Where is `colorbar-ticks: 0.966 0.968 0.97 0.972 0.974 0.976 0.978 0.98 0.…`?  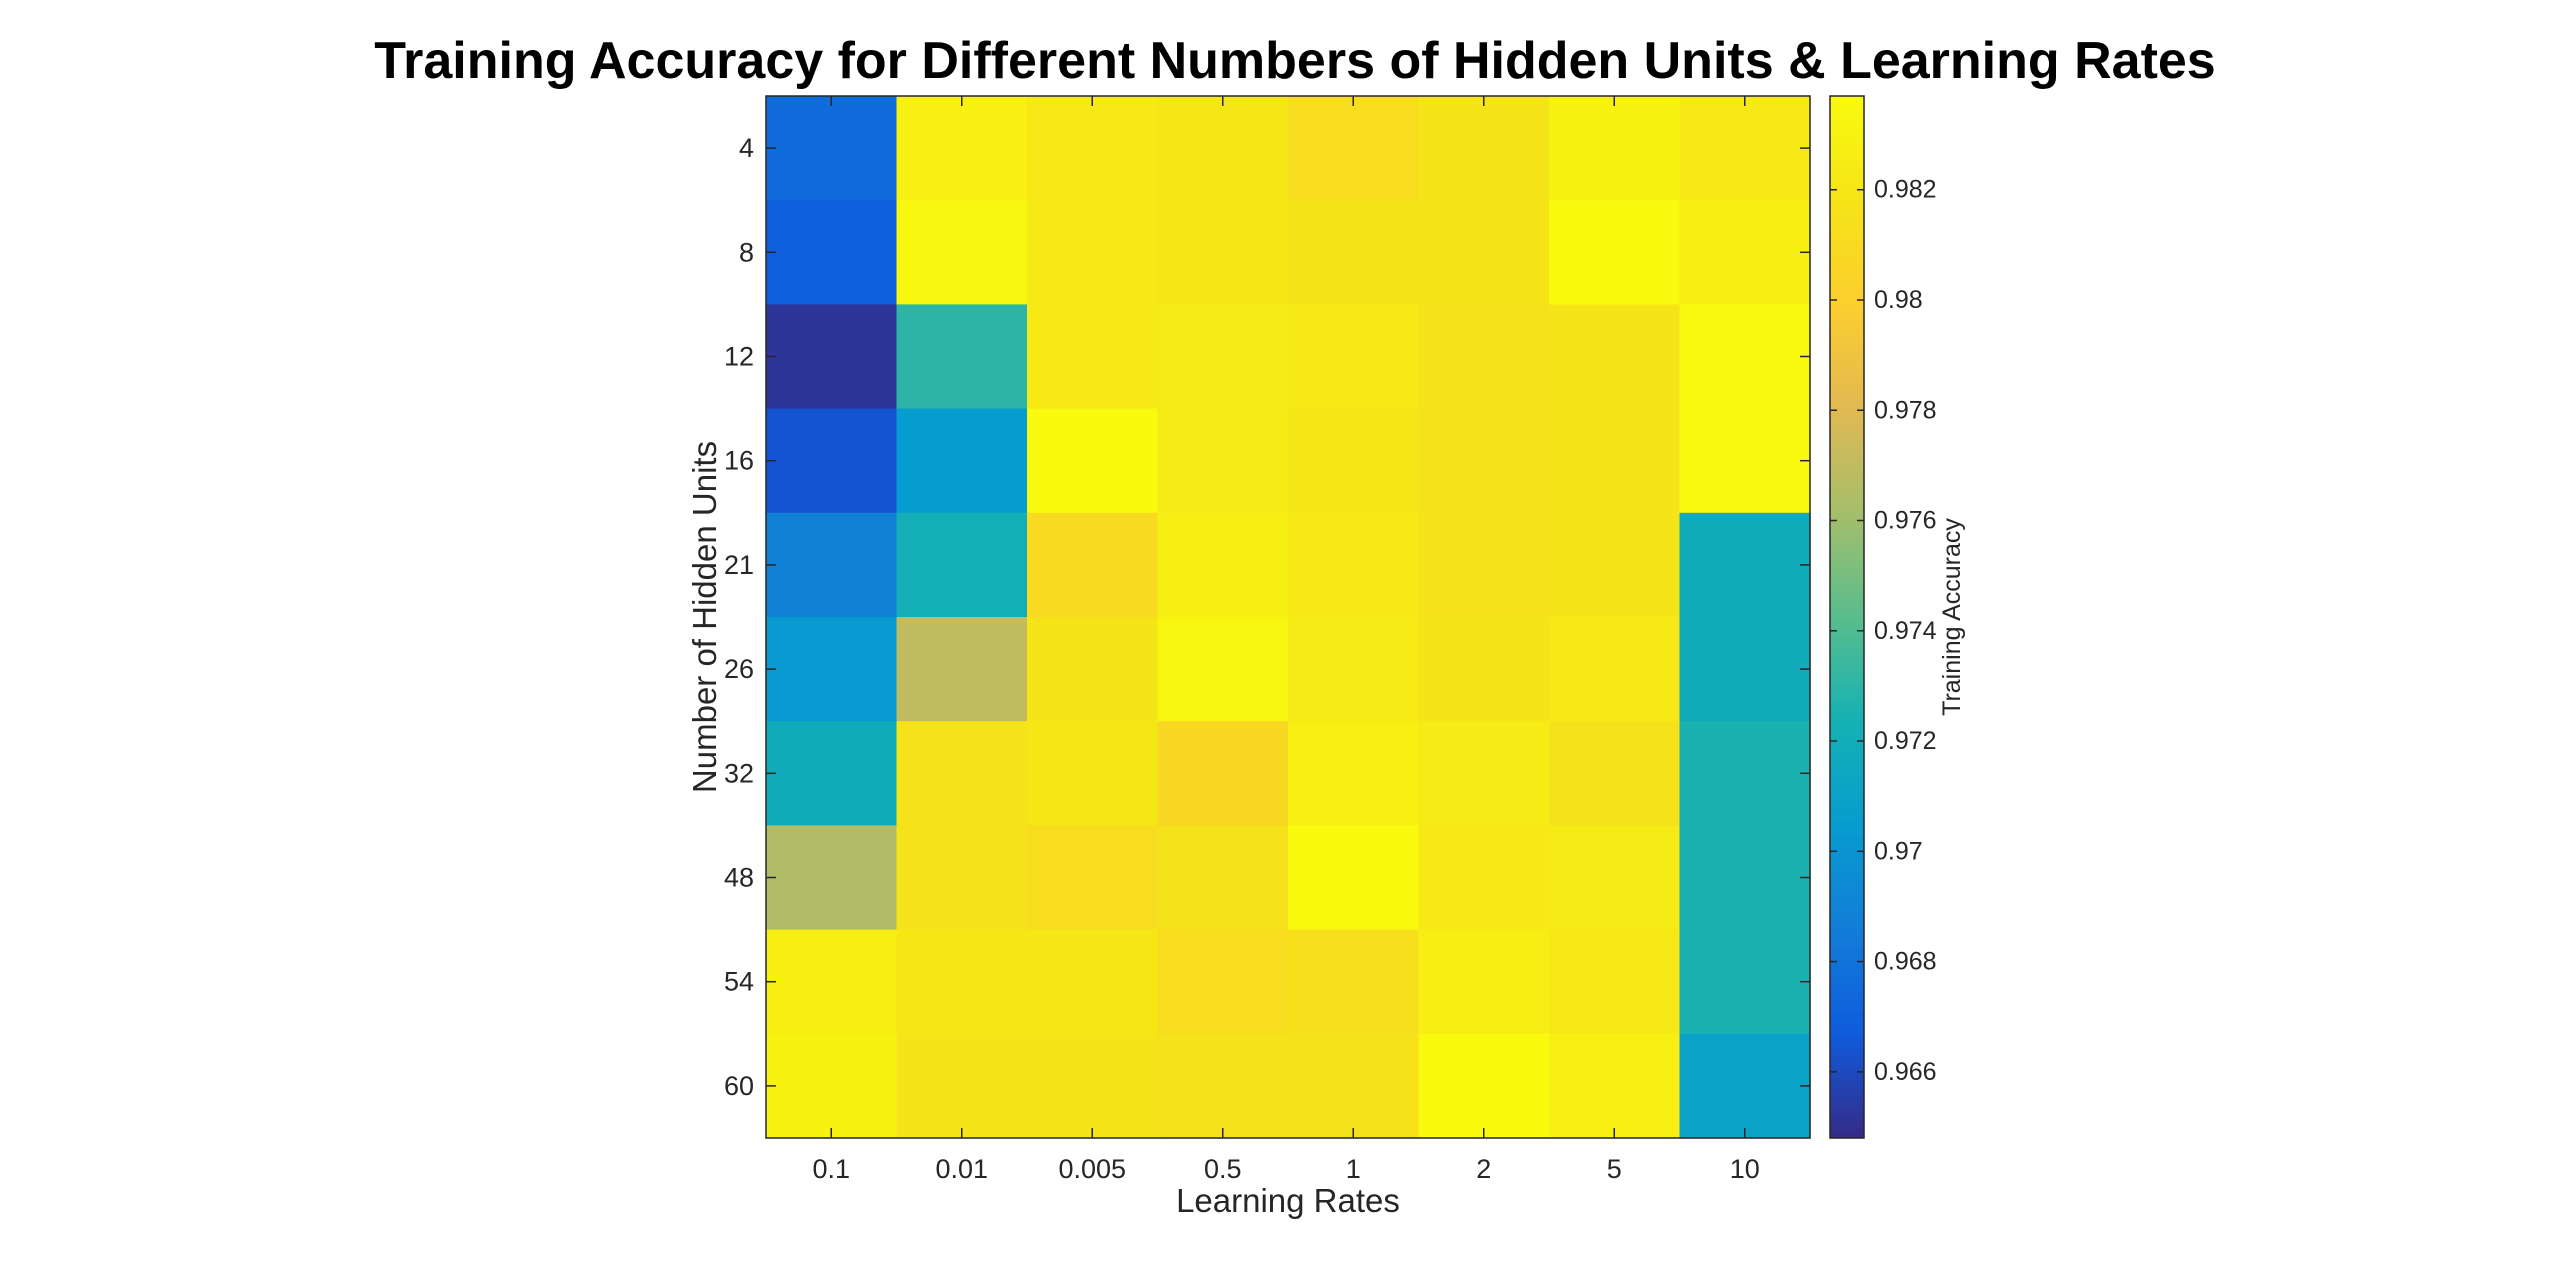 colorbar-ticks: 0.966 0.968 0.97 0.972 0.974 0.976 0.978 0.98 0.… is located at coordinates (1883, 631).